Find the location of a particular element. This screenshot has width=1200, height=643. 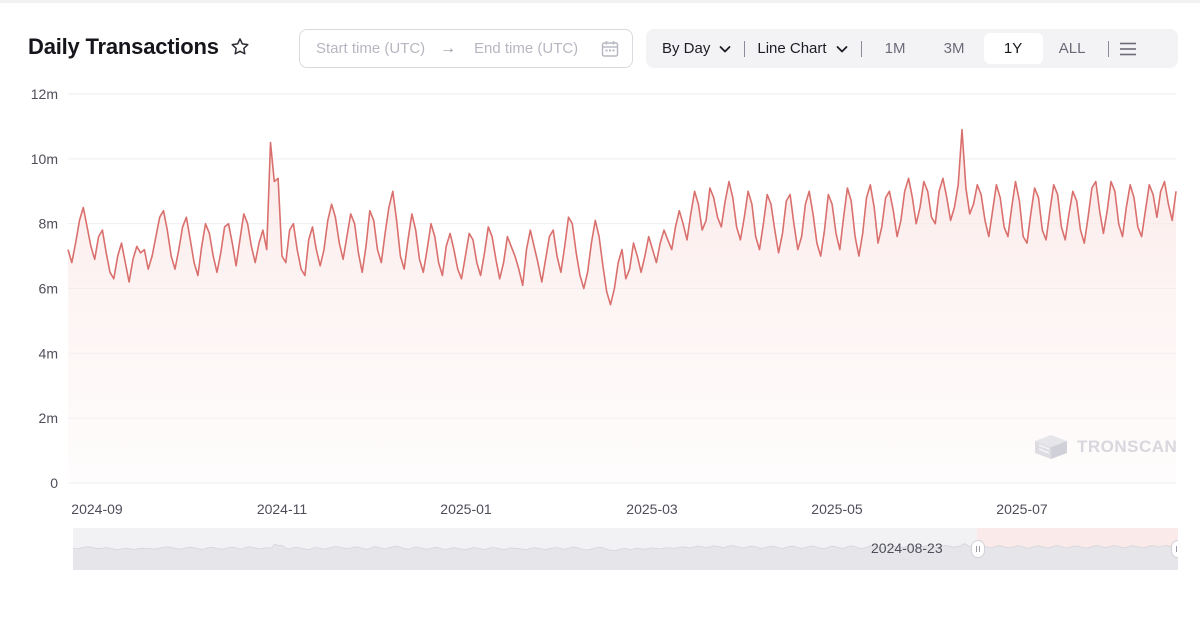

range-navigator: 2024-08-23 is located at coordinates (625, 549).